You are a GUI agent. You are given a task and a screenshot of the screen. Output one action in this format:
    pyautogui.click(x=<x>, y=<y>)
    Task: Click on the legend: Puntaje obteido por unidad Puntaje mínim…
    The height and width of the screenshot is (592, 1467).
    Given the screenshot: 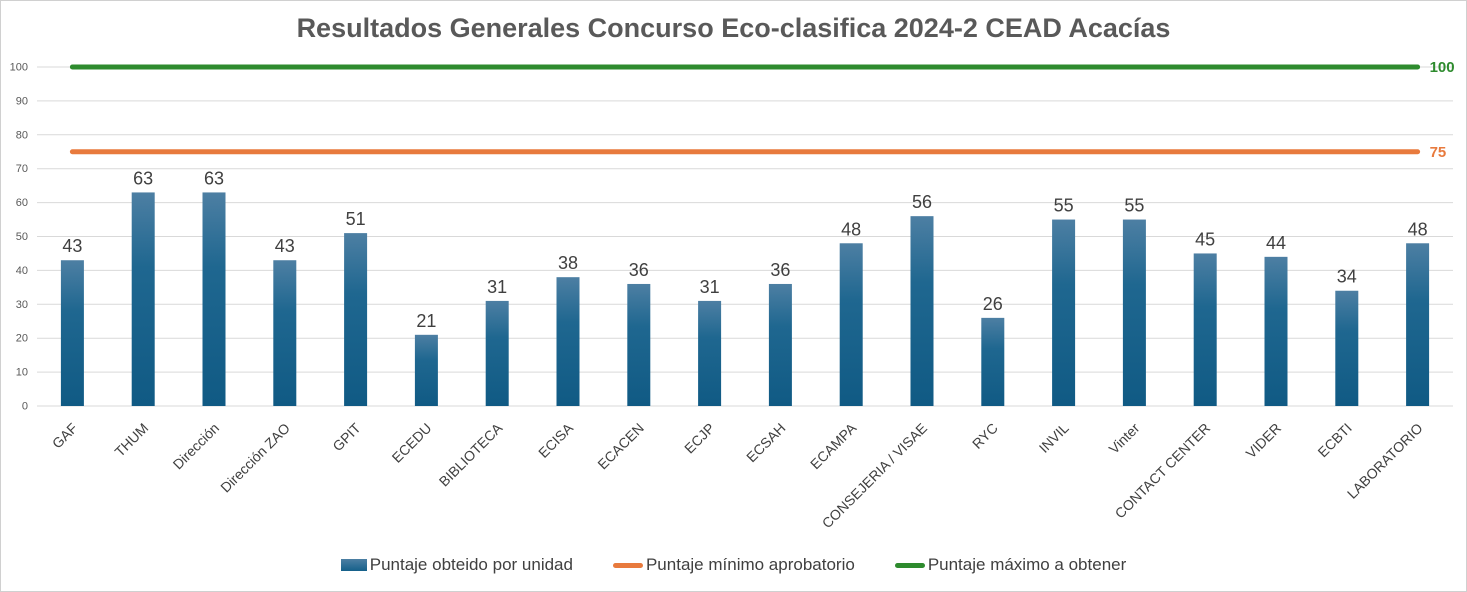 What is the action you would take?
    pyautogui.click(x=733, y=565)
    